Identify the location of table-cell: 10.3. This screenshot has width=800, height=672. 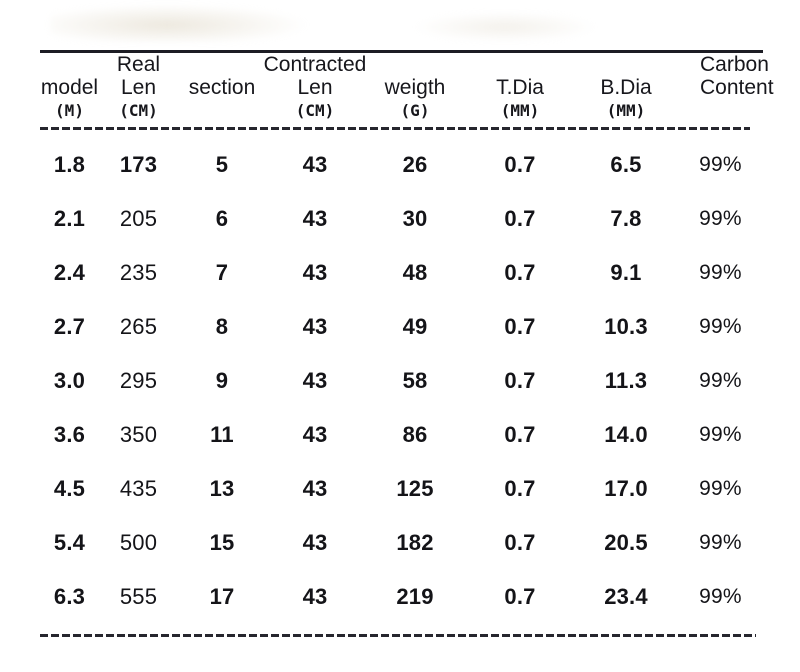
(626, 326).